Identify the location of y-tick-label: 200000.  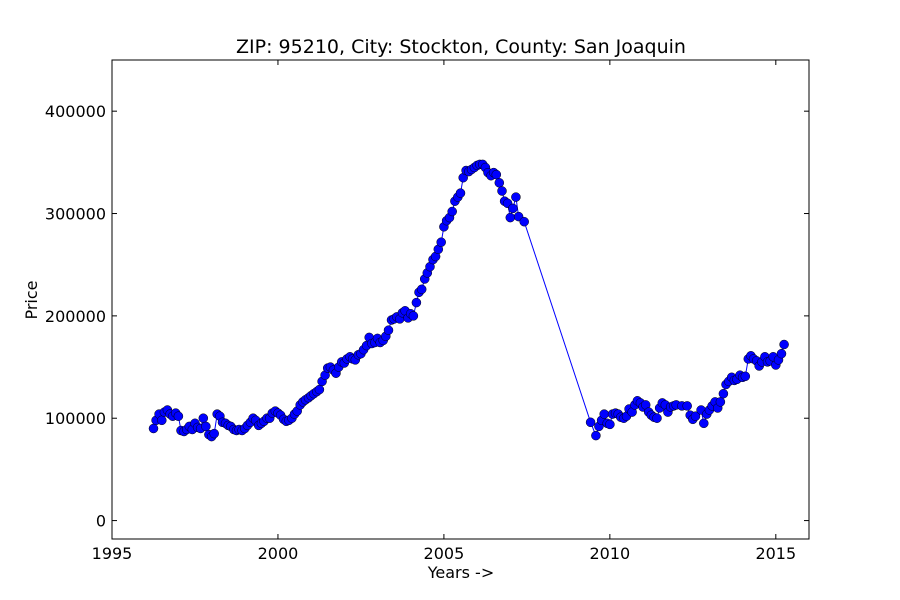
(75, 316).